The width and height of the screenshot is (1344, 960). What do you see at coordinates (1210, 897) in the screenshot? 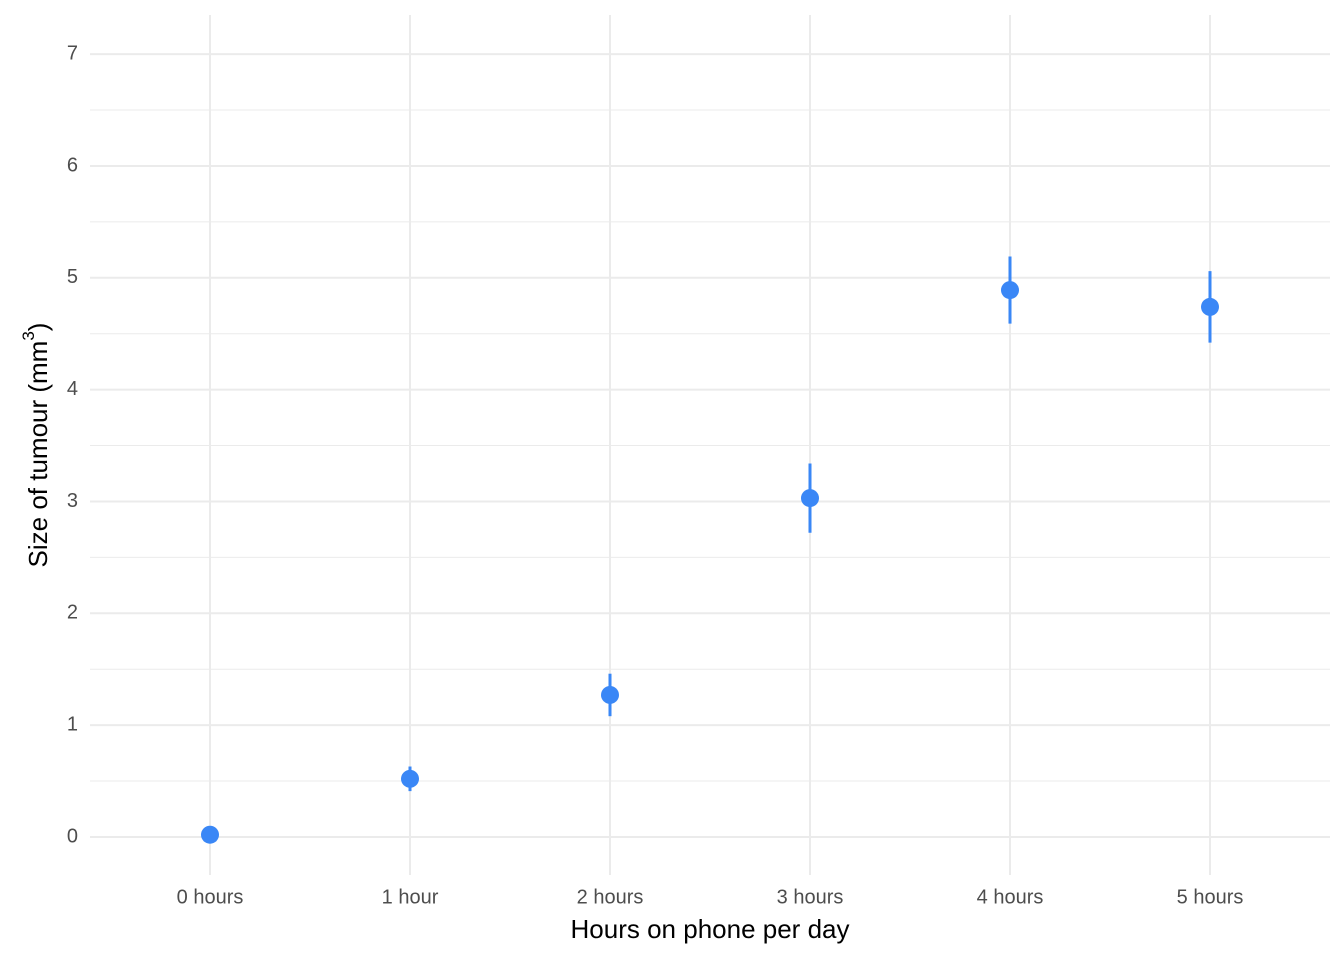
I see `x-tick-label: 5 hours` at bounding box center [1210, 897].